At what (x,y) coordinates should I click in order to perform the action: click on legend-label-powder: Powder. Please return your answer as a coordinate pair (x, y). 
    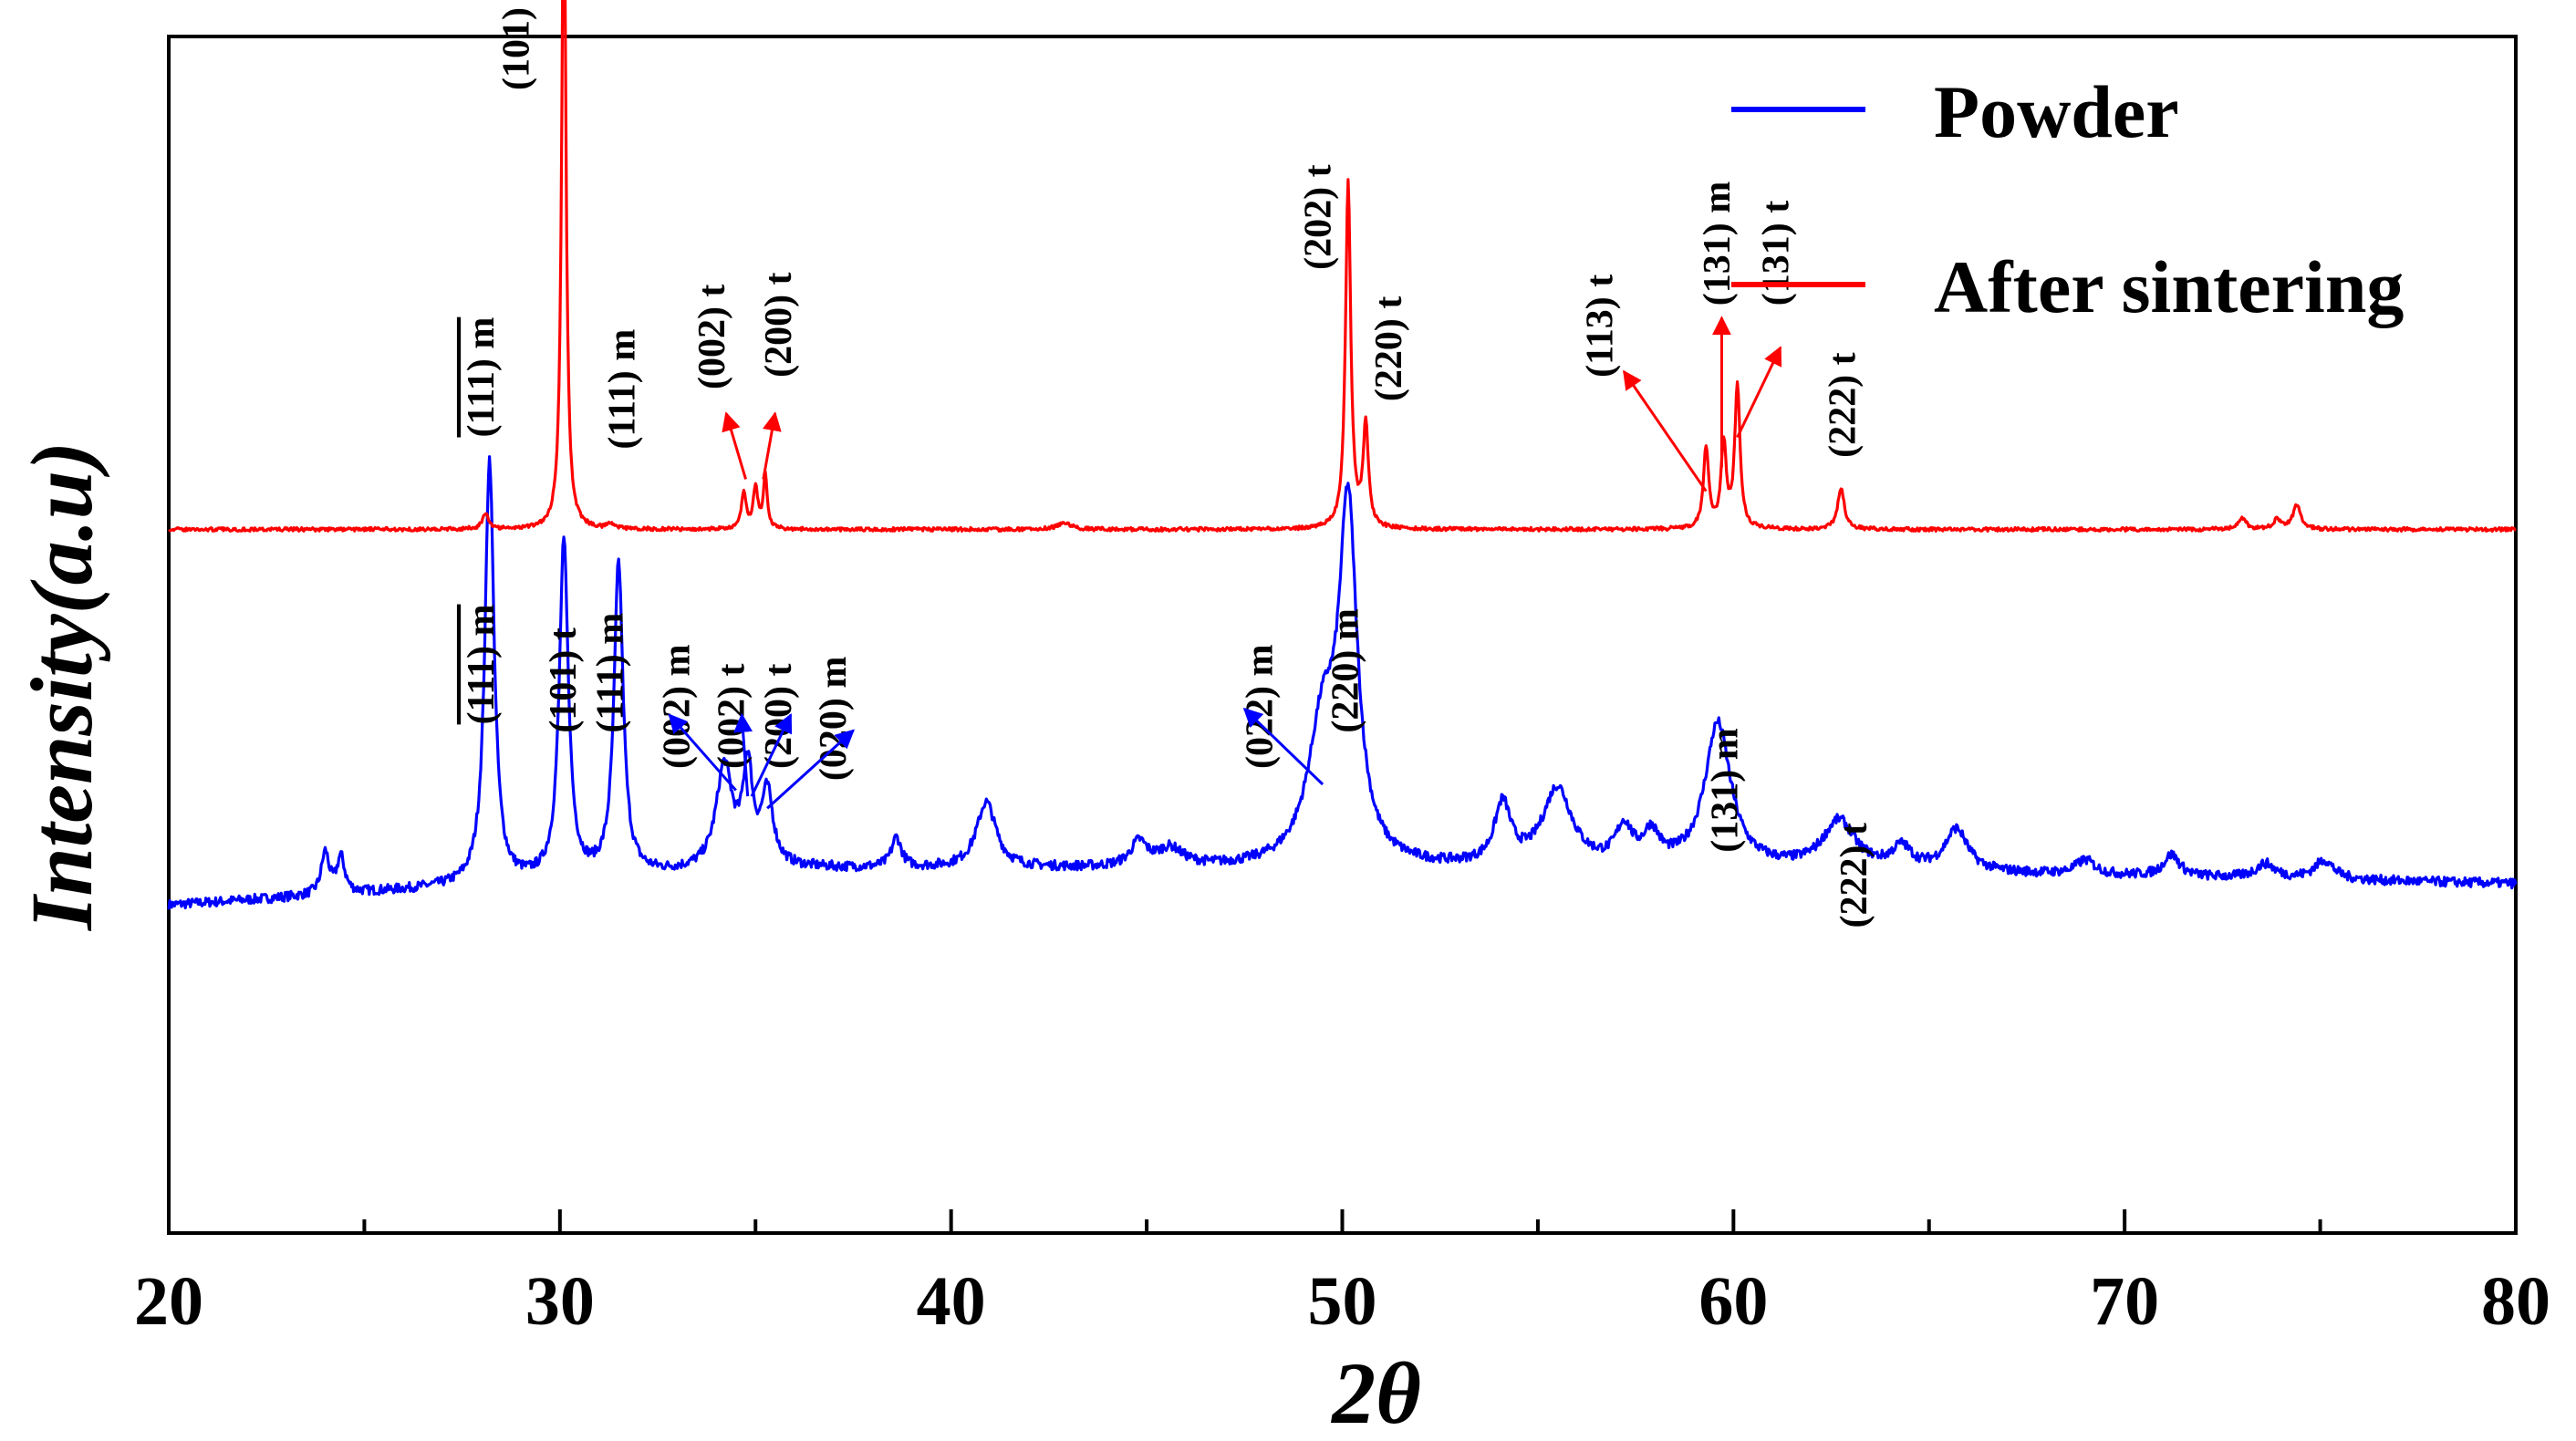
    Looking at the image, I should click on (2056, 111).